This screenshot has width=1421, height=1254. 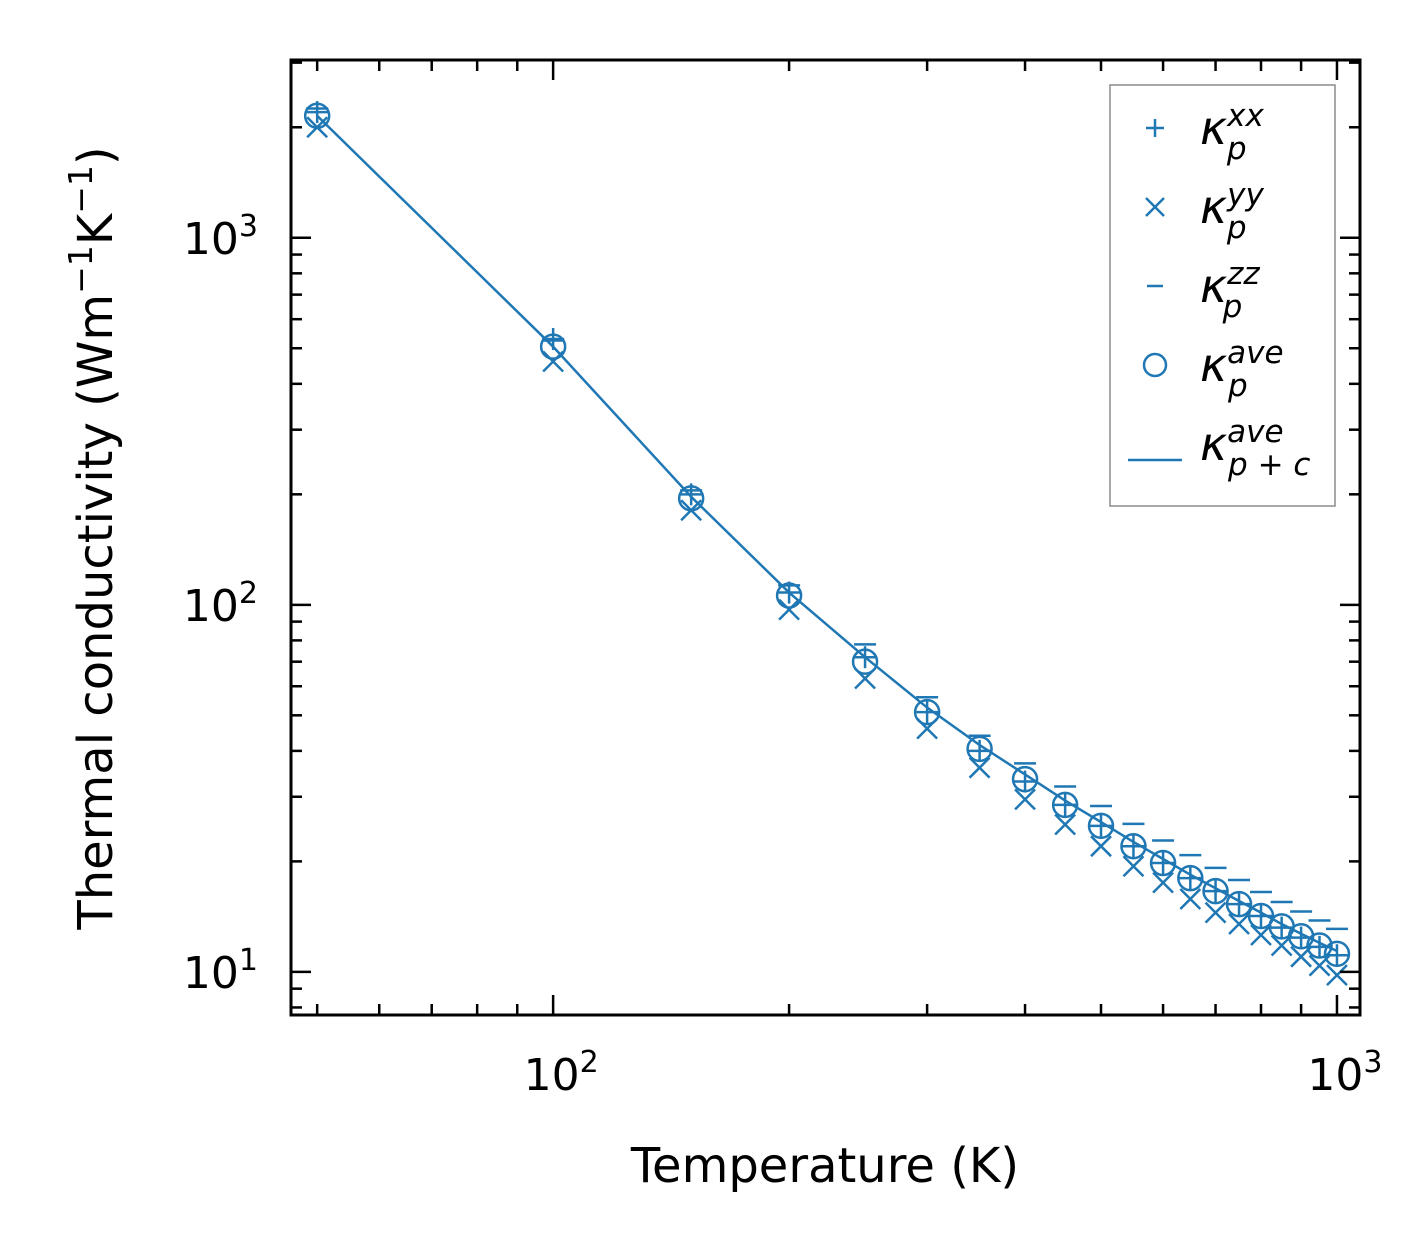 I want to click on legend-box, so click(x=1222, y=295).